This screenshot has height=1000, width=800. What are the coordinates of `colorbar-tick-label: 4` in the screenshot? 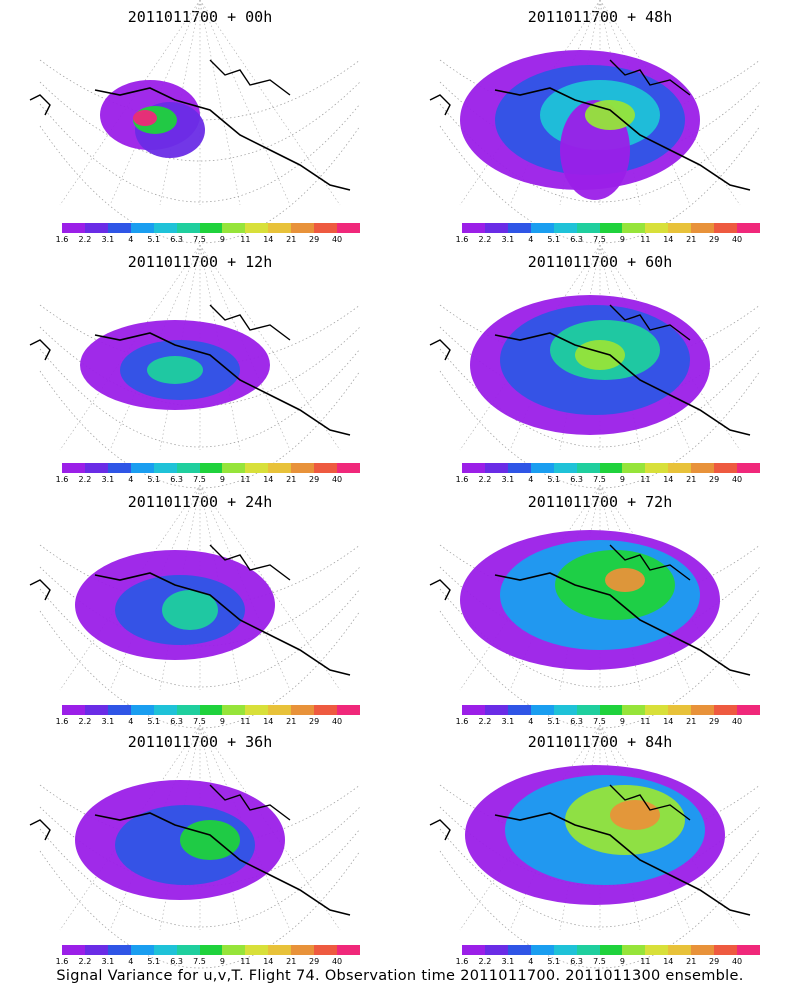 It's located at (131, 479).